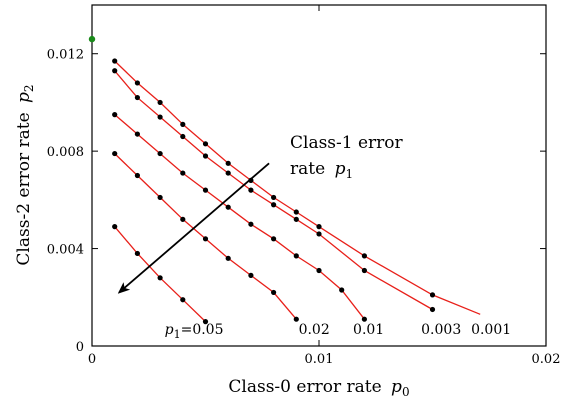  I want to click on x-tick-label: 0.01, so click(319, 359).